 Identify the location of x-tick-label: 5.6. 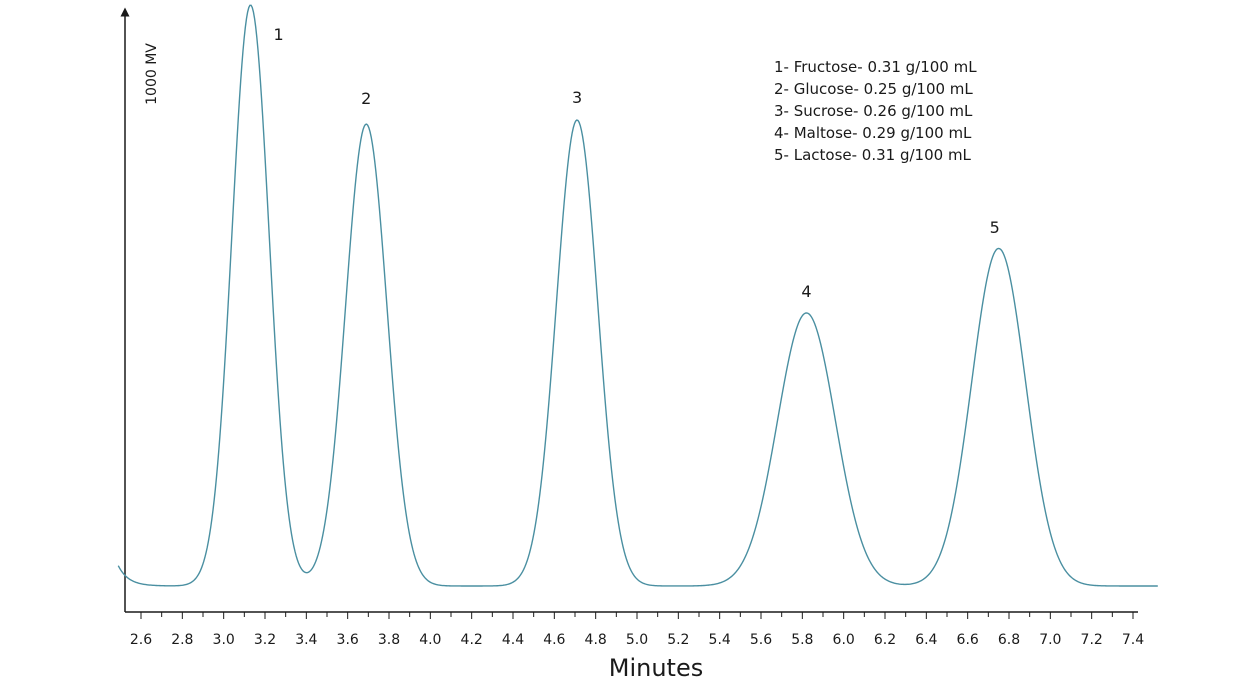
(761, 640).